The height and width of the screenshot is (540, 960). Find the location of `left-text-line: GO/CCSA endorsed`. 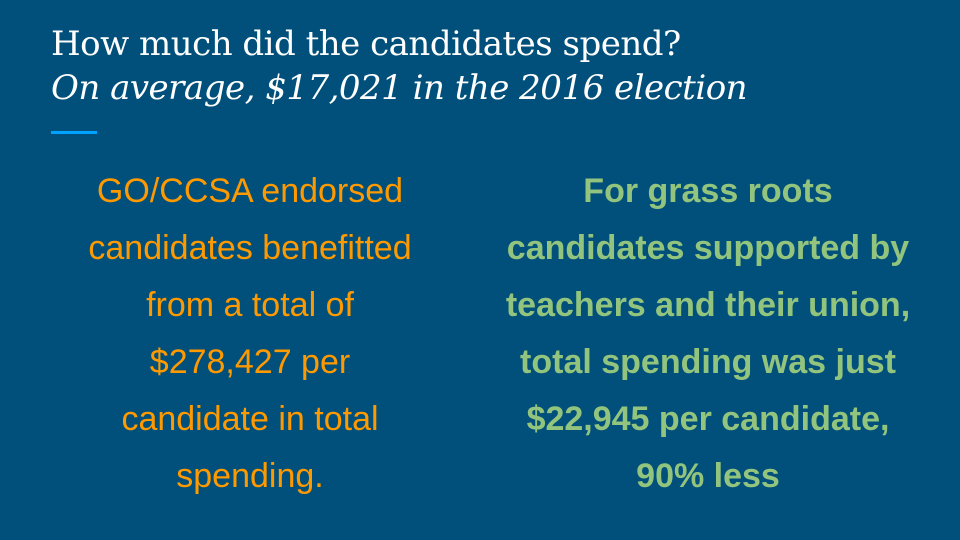

left-text-line: GO/CCSA endorsed is located at coordinates (250, 191).